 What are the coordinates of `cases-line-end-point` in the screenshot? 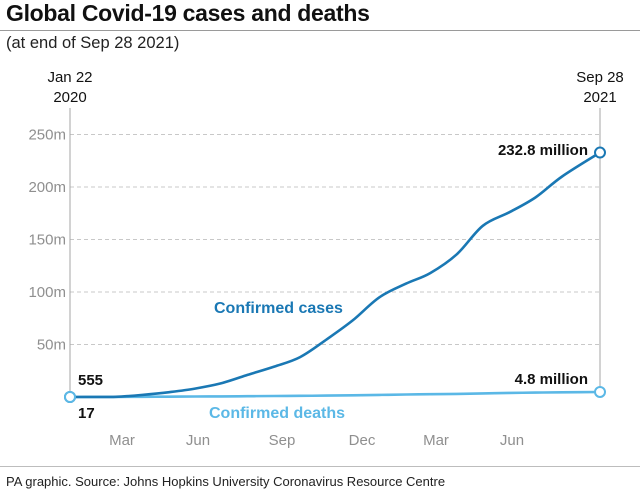 It's located at (600, 152).